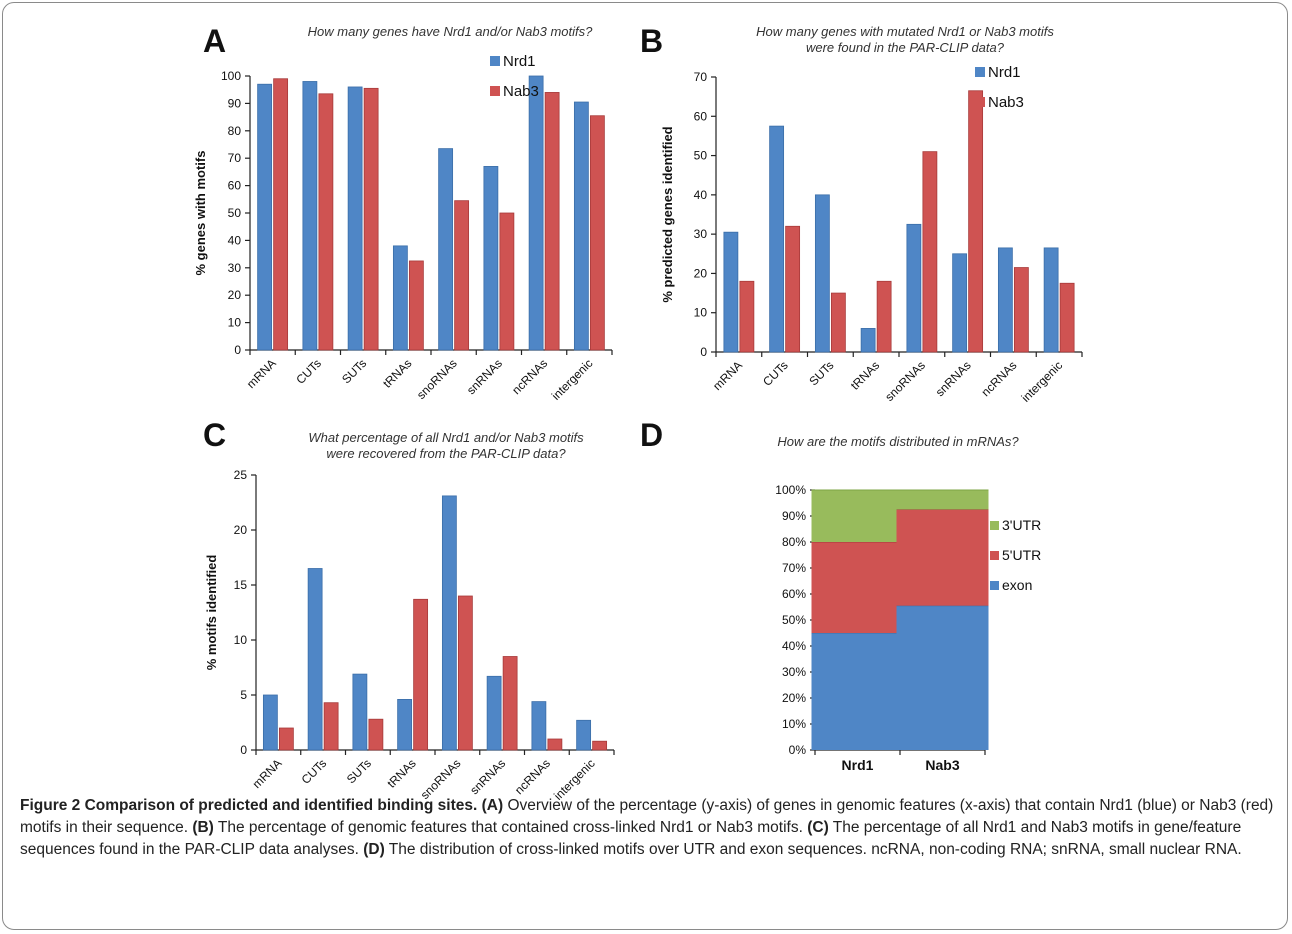  What do you see at coordinates (1017, 585) in the screenshot?
I see `panel-d-legend-label: exon` at bounding box center [1017, 585].